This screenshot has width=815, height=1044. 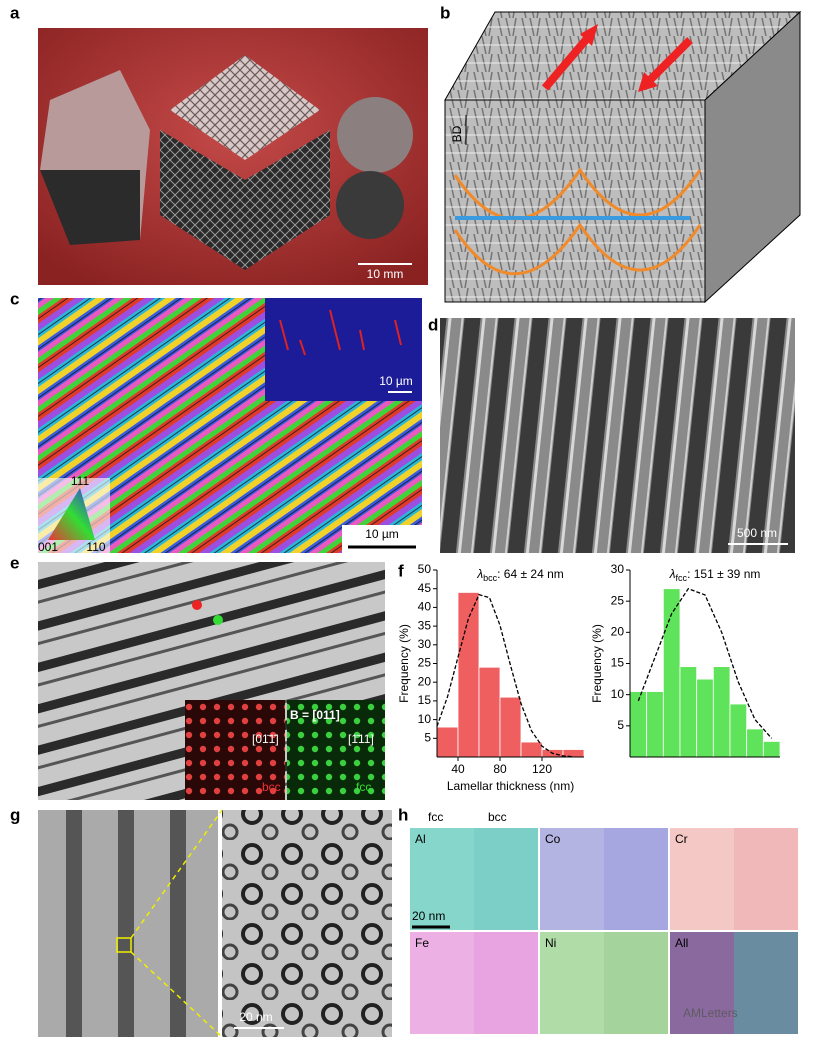 What do you see at coordinates (176, 923) in the screenshot?
I see `zoom-lines` at bounding box center [176, 923].